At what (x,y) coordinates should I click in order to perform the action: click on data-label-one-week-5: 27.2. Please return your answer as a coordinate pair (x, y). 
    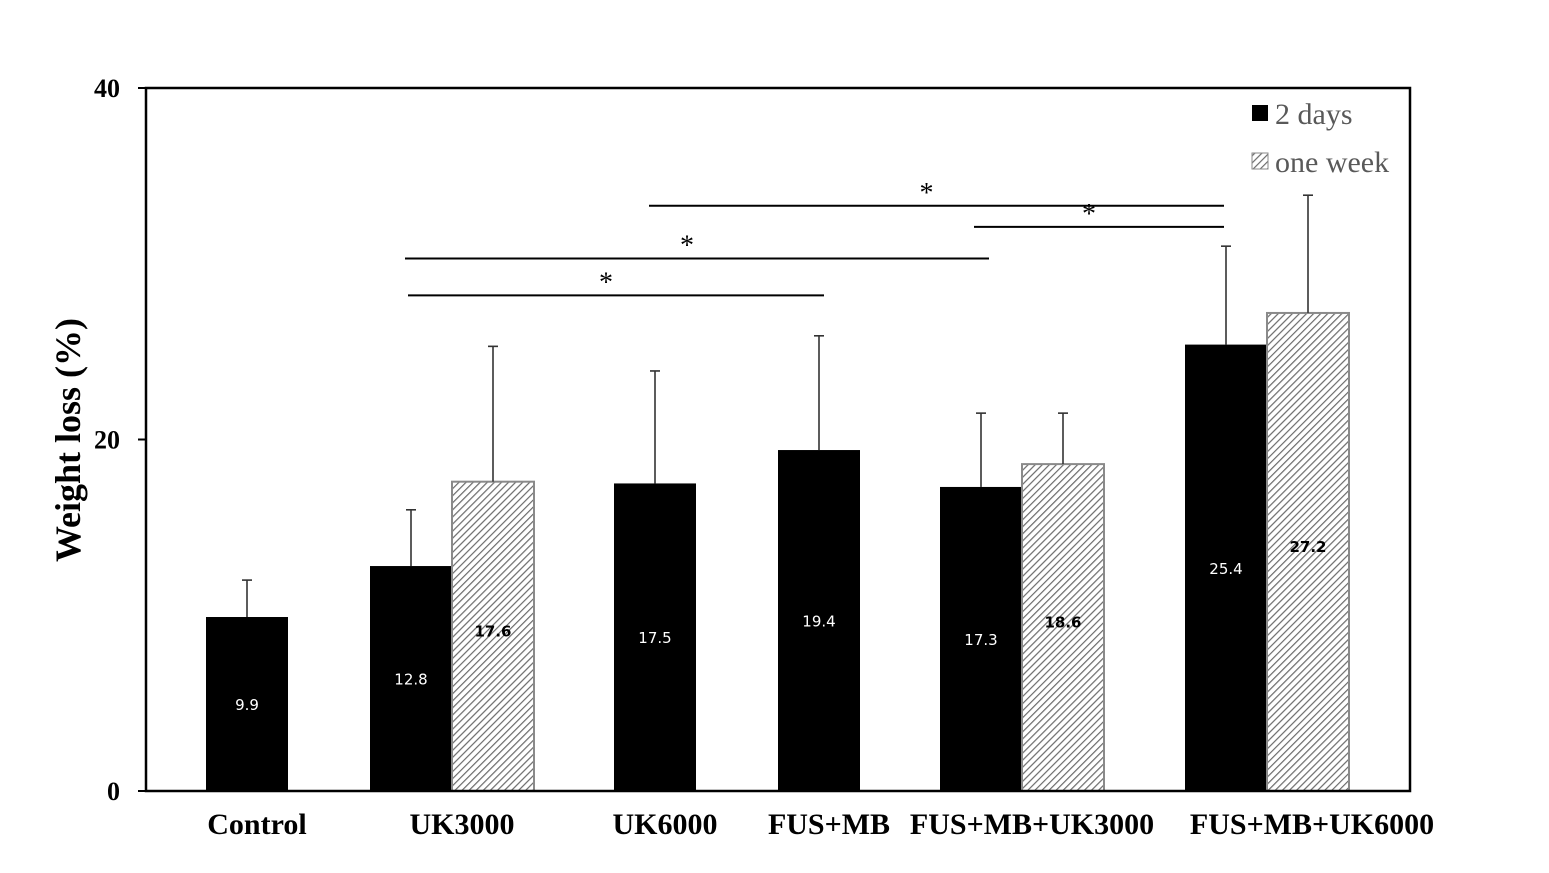
    Looking at the image, I should click on (1307, 547).